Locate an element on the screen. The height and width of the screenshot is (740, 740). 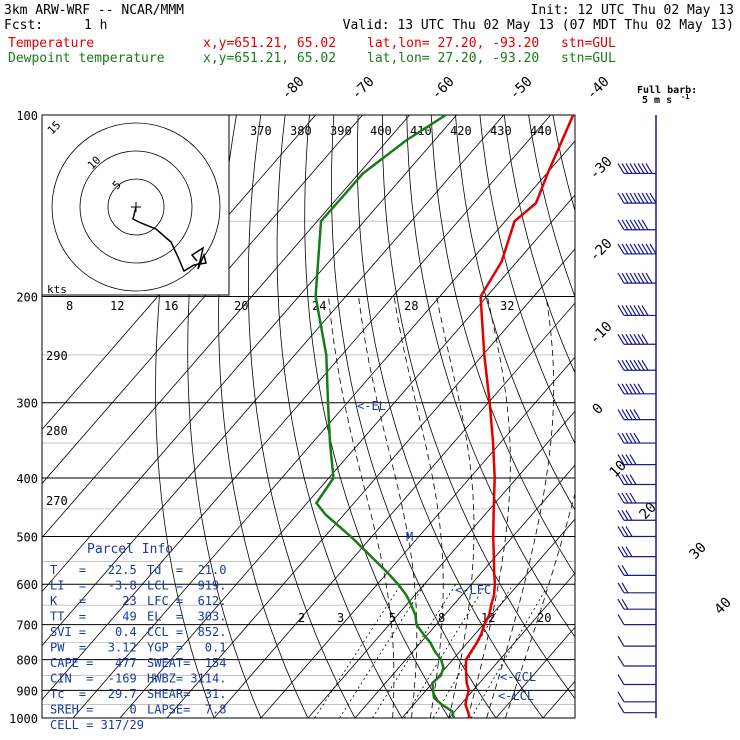
el-marker: <-EL is located at coordinates (371, 406).